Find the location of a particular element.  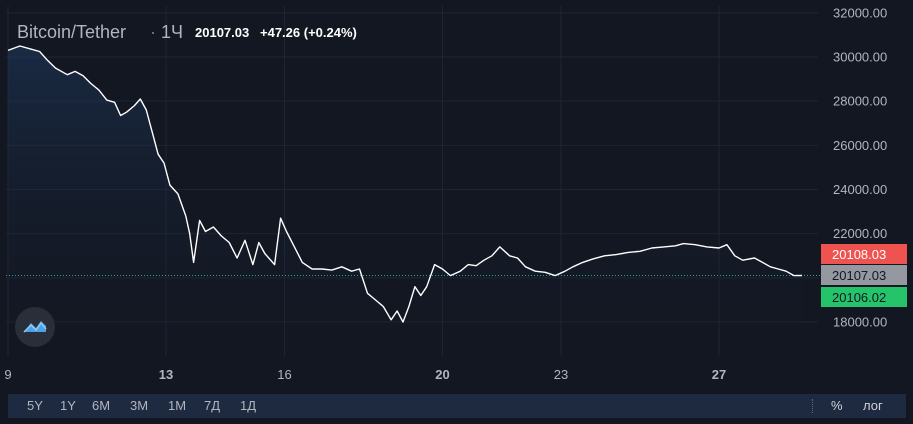

range-button-7d: 7Д is located at coordinates (212, 405).